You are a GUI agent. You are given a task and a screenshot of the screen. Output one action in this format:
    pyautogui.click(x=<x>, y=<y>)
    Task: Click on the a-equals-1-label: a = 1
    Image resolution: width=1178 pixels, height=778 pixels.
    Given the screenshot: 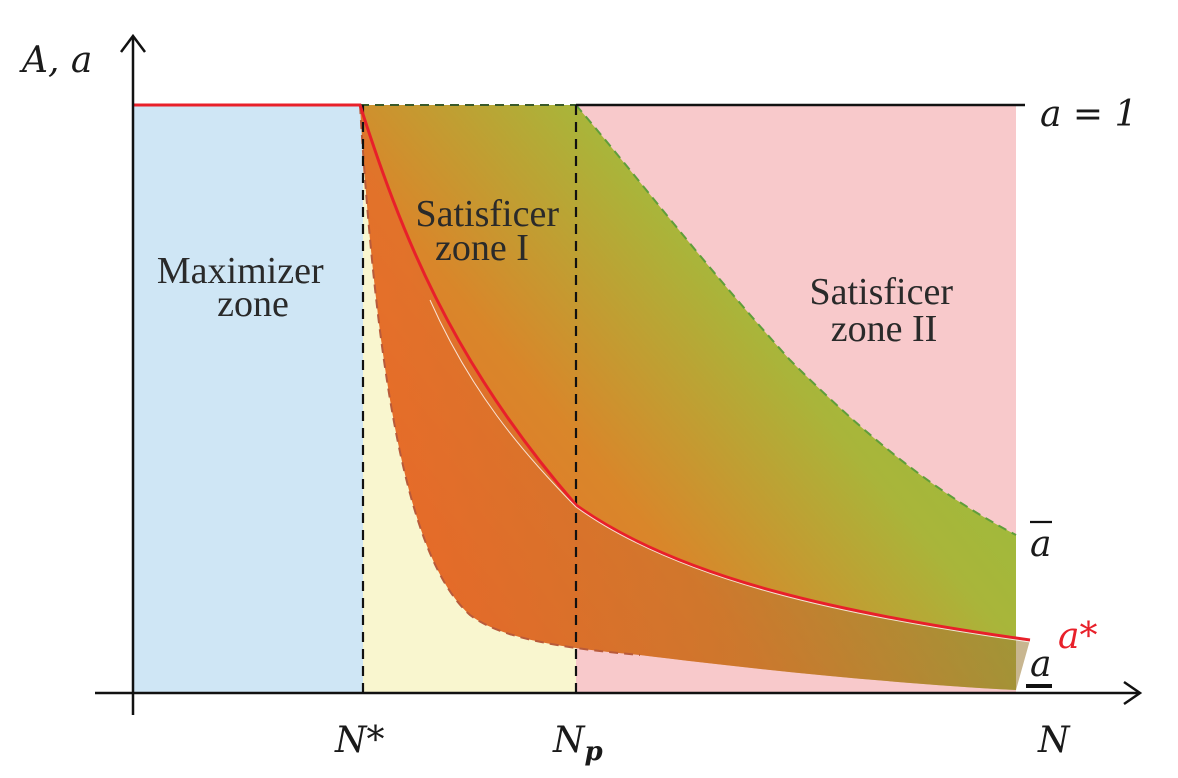 What is the action you would take?
    pyautogui.click(x=1088, y=114)
    